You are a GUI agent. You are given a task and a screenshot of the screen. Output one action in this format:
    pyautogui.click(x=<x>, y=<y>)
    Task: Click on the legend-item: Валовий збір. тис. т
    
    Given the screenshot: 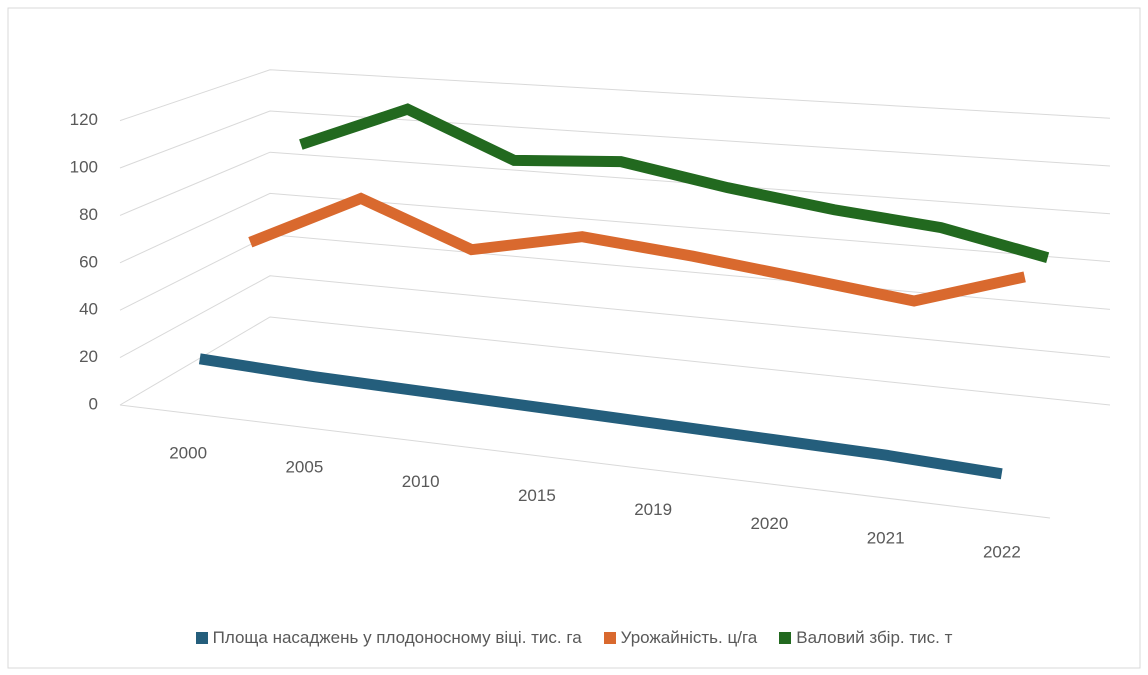 What is the action you would take?
    pyautogui.click(x=865, y=638)
    